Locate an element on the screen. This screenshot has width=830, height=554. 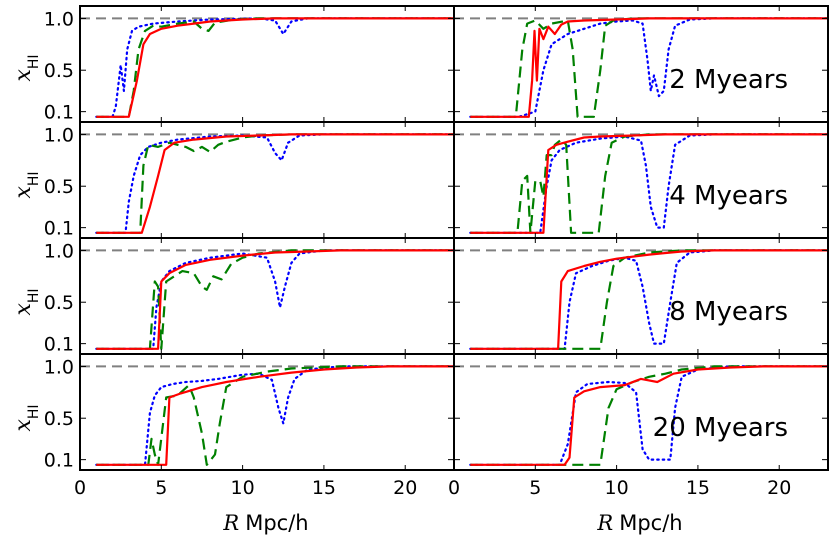
ylabel-row-1: xHI is located at coordinates (26, 184).